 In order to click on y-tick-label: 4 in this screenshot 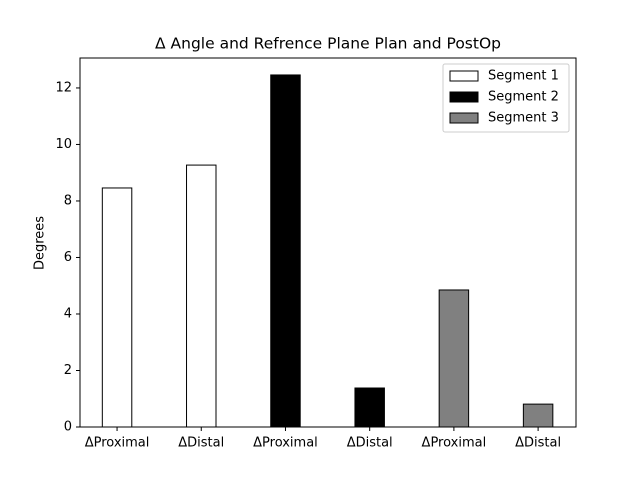, I will do `click(68, 313)`.